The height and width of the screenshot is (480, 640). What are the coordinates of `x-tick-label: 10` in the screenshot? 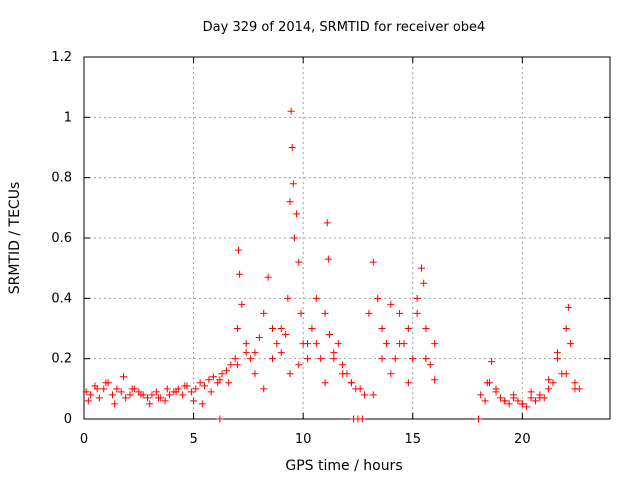 It's located at (303, 439).